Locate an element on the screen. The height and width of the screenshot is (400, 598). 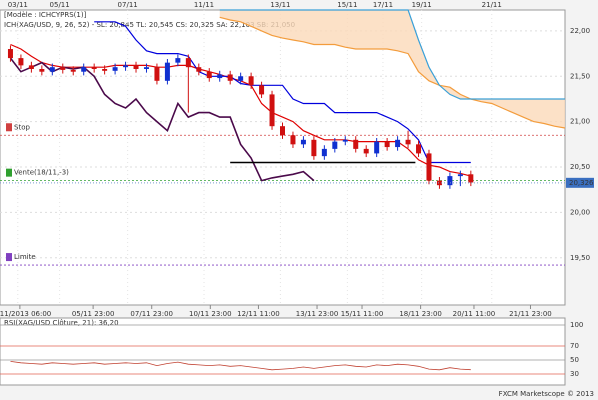
x2-tick-label: 11/11 is located at coordinates (204, 5).